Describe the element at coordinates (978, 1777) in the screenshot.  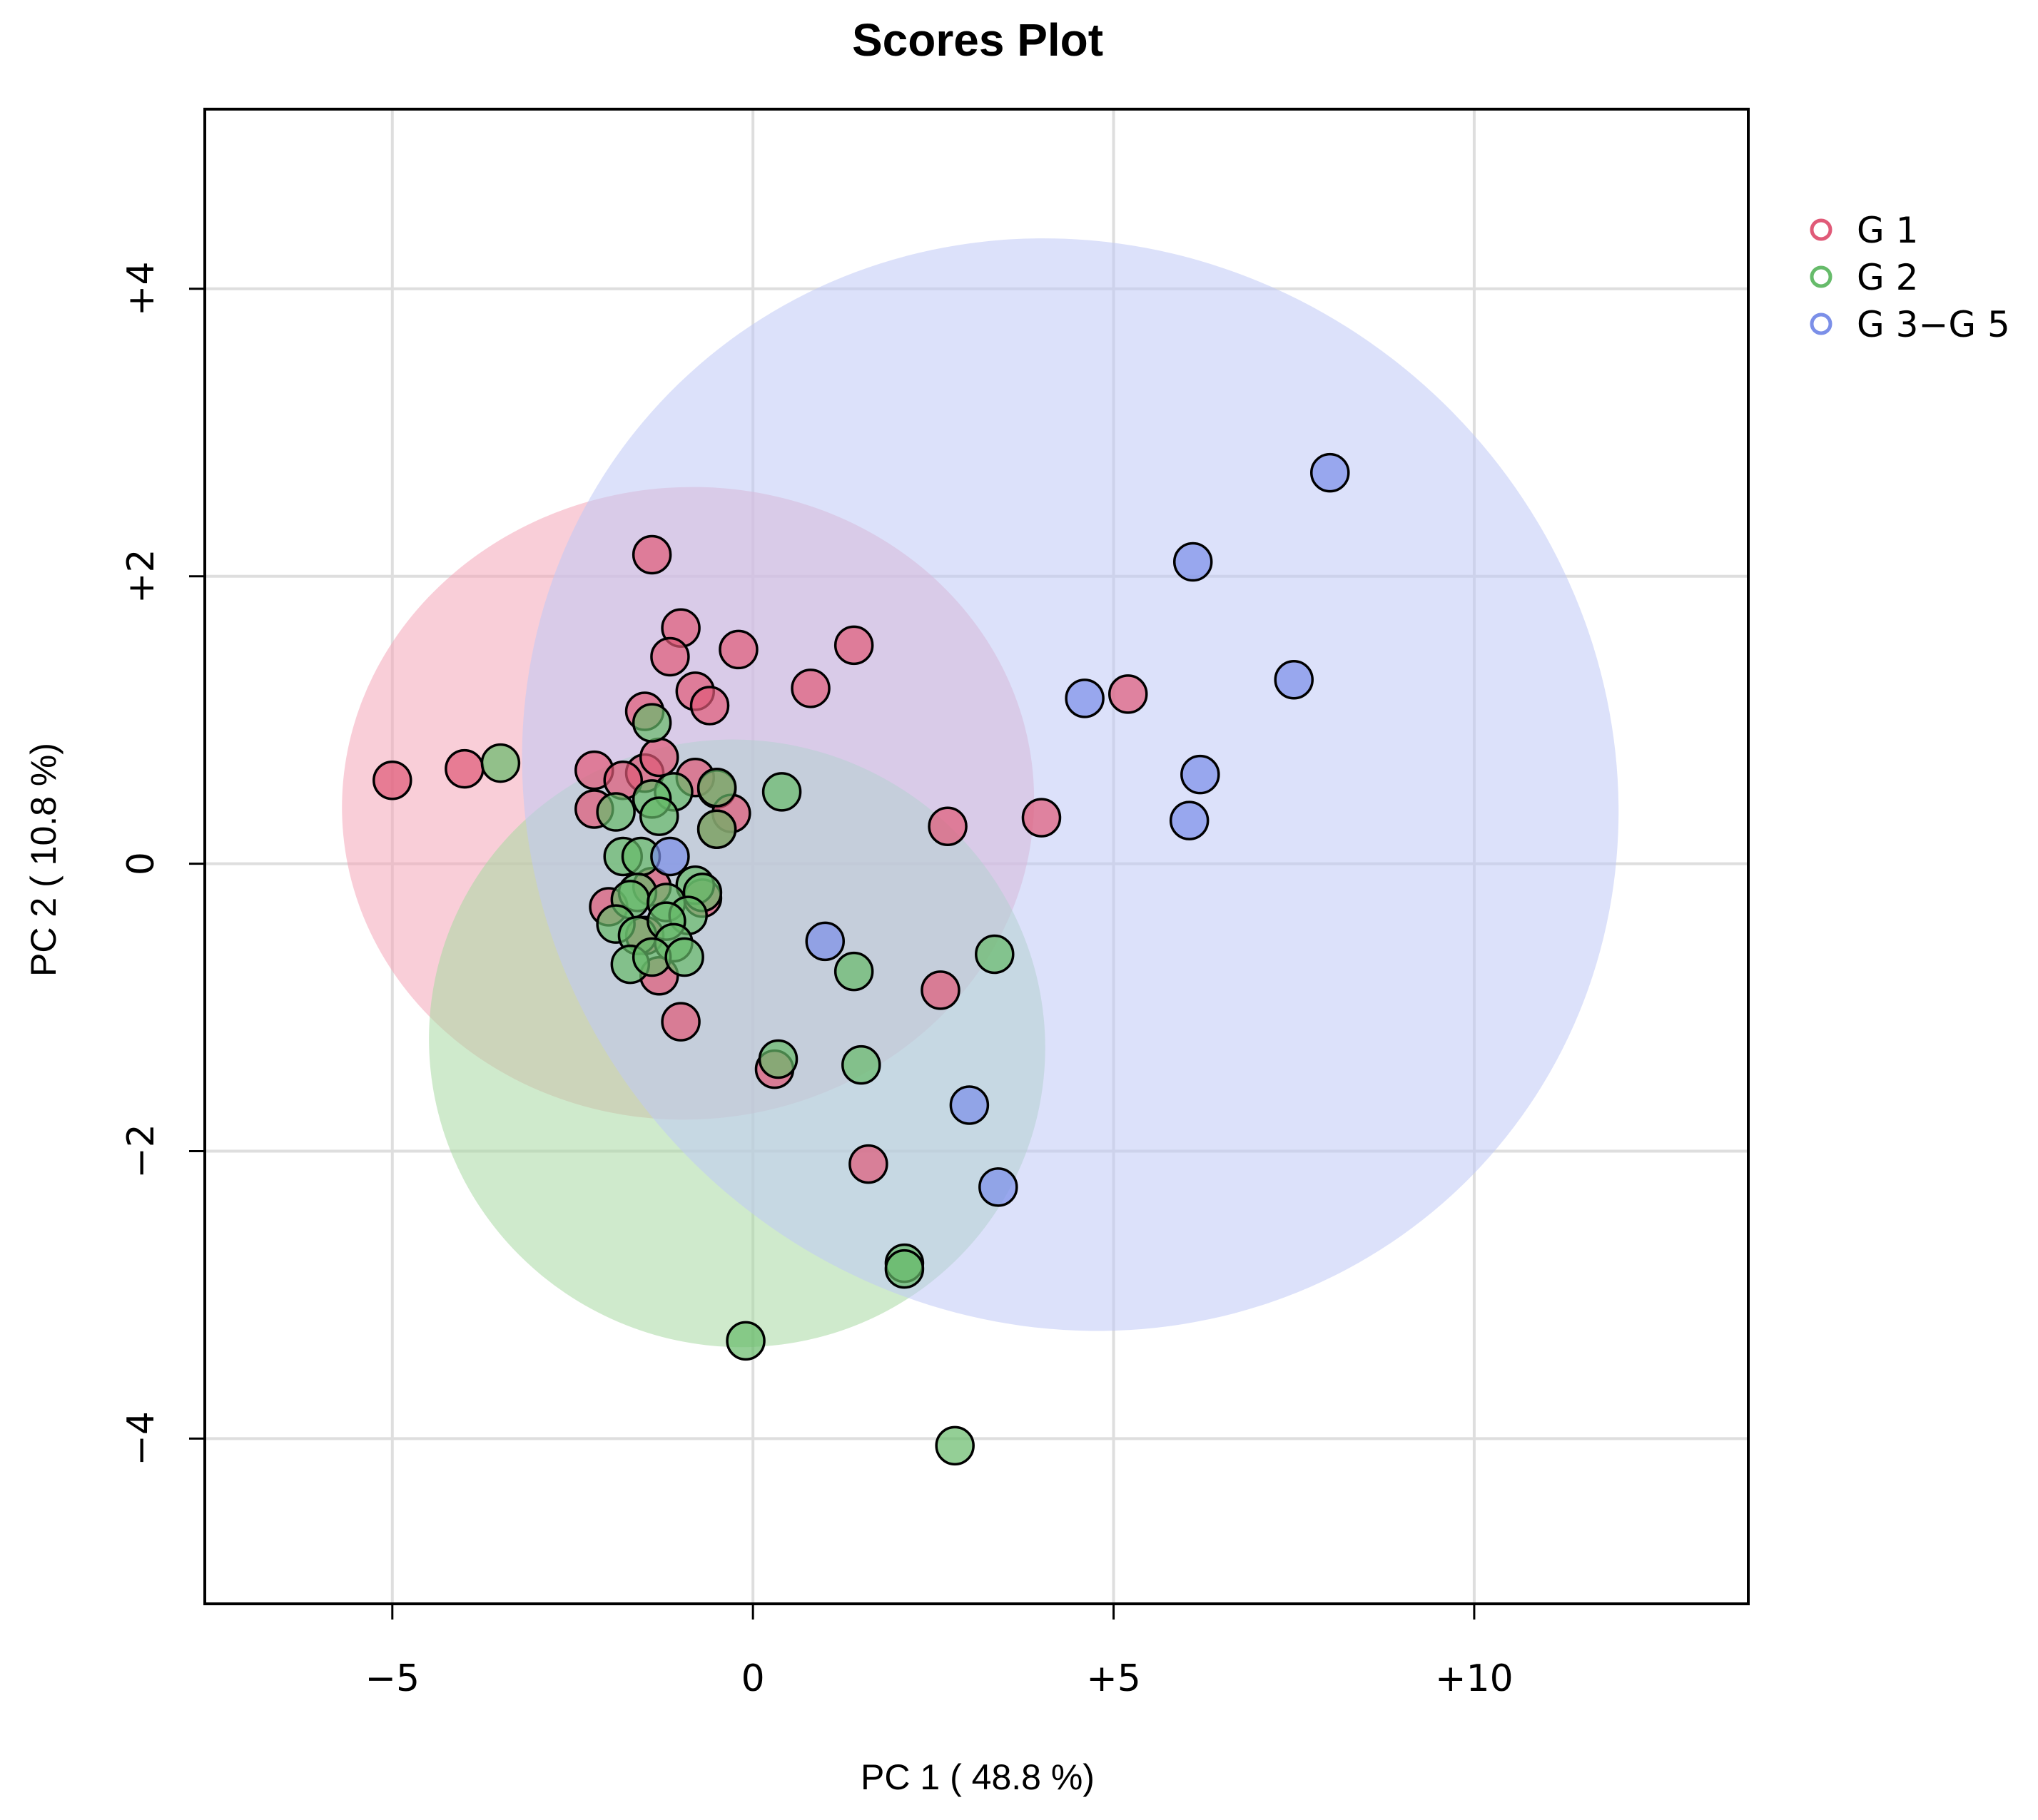
I see `x-axis-title: PC 1 ( 48.8 %)` at that location.